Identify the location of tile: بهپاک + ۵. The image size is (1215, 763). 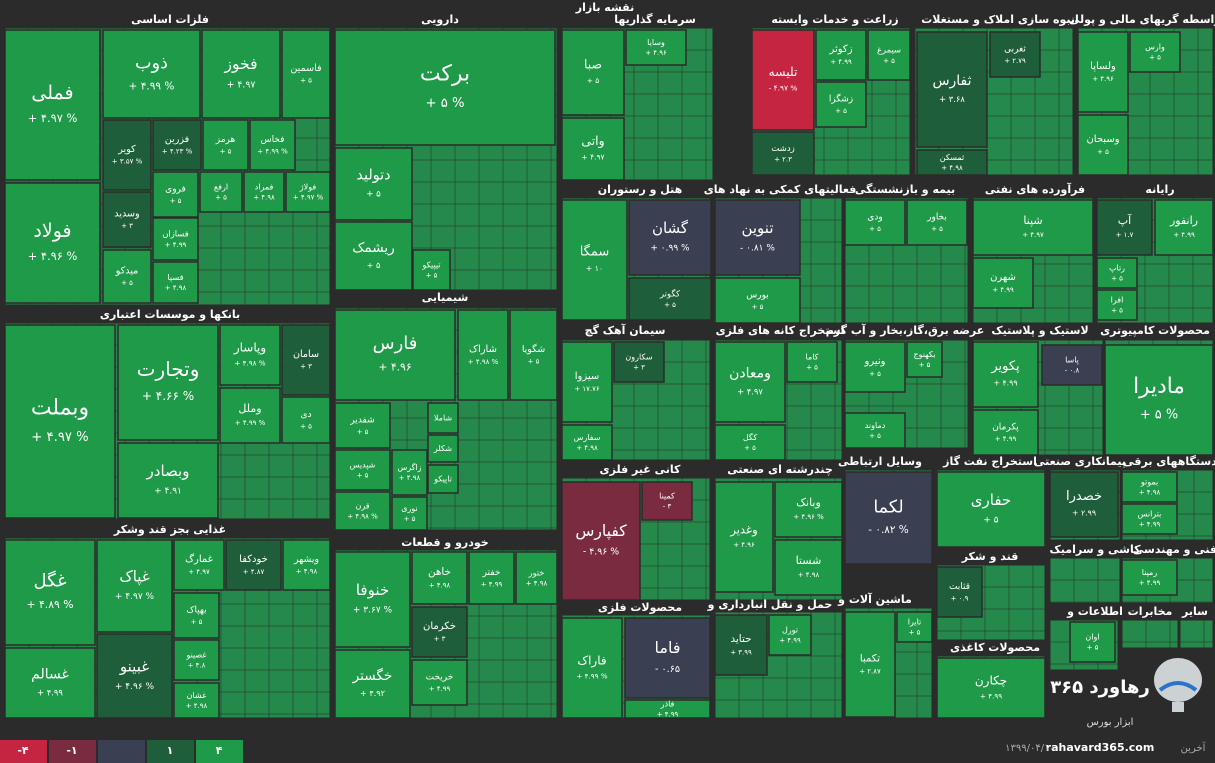
(196, 615).